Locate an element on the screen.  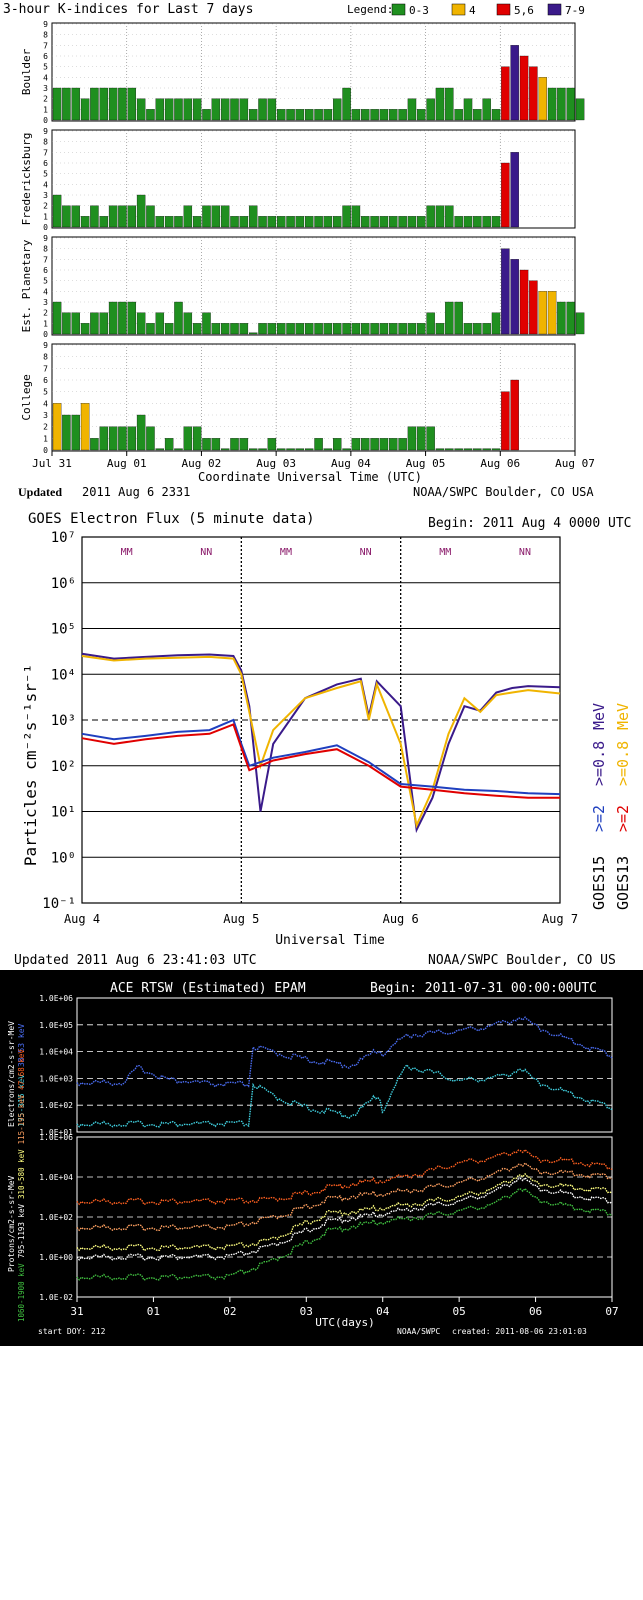
y-tick-label: 1.0E+02 is located at coordinates (56, 1217).